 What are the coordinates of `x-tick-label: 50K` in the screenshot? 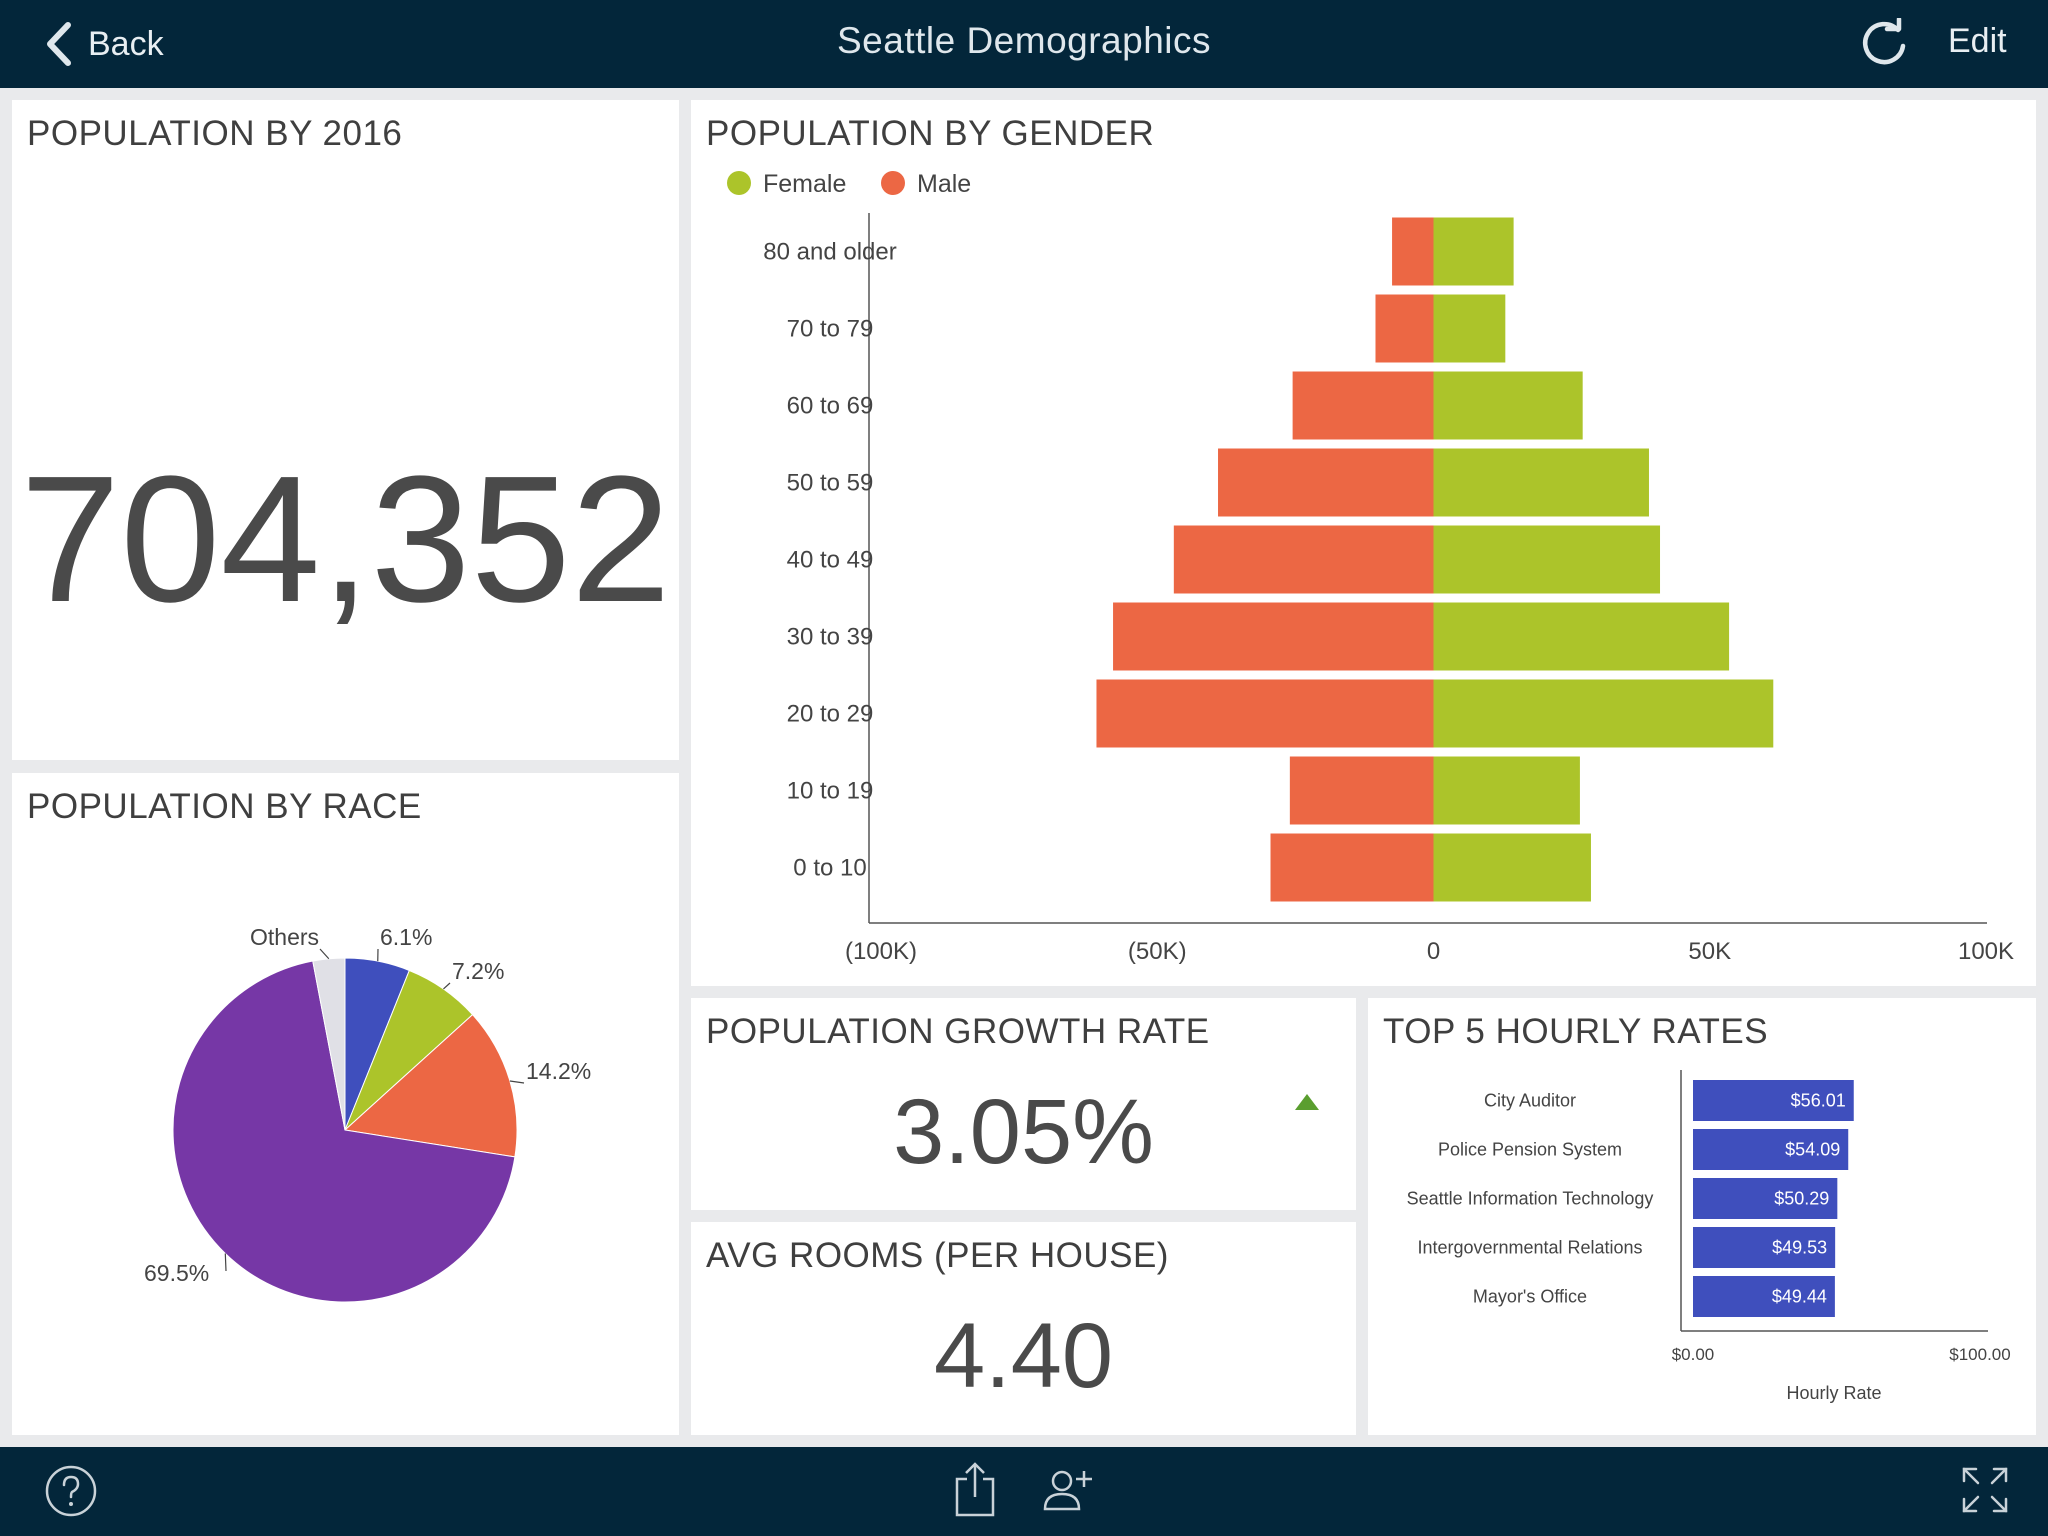 It's located at (1709, 951).